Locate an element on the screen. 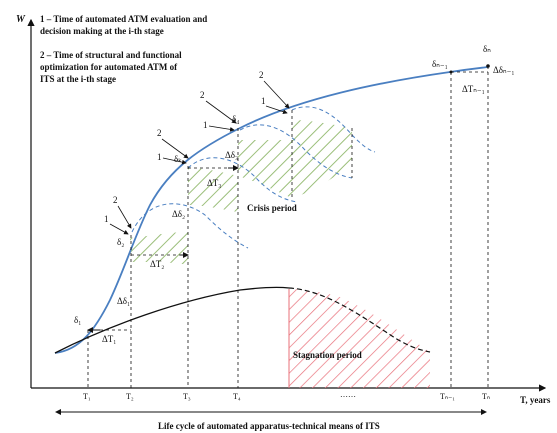 The image size is (557, 433). y-axis-label: W is located at coordinates (21, 19).